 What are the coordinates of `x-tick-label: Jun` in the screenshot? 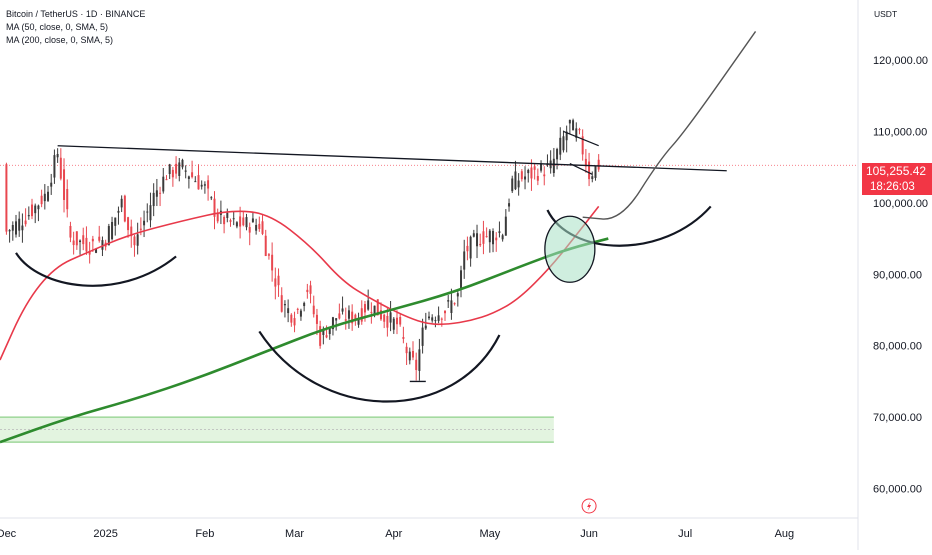 It's located at (589, 534).